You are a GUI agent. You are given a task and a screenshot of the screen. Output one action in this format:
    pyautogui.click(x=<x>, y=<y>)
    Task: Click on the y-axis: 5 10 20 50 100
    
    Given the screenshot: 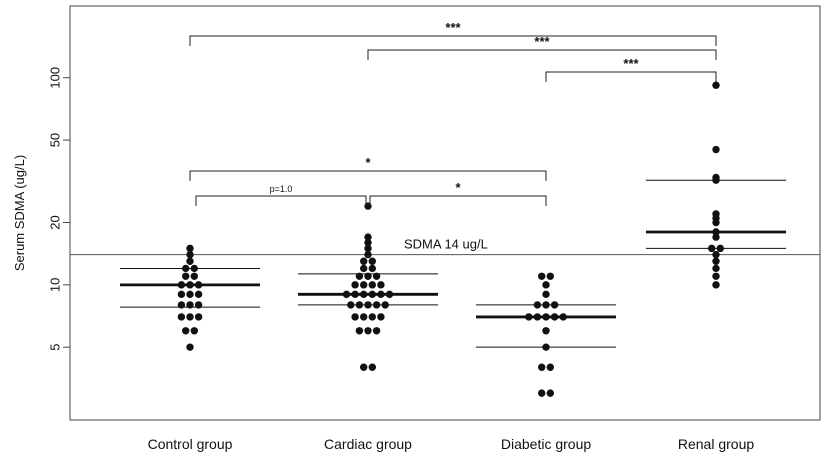 What is the action you would take?
    pyautogui.click(x=58, y=209)
    